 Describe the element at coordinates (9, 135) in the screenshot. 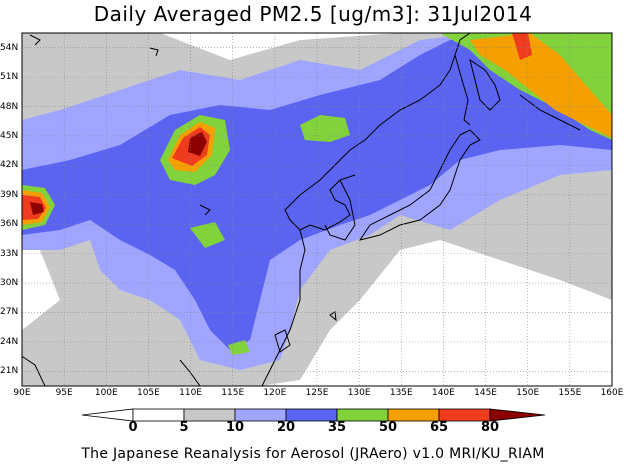

I see `lat-tick-label: 45N` at that location.